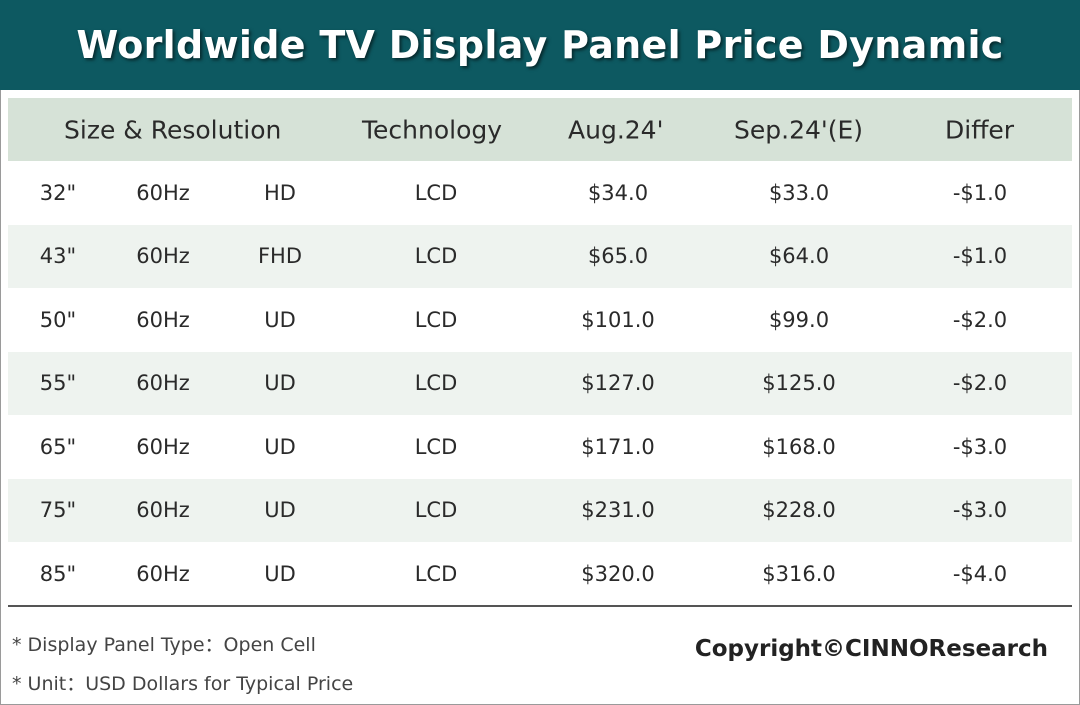 Image resolution: width=1080 pixels, height=705 pixels. Describe the element at coordinates (58, 573) in the screenshot. I see `cell-size: 85"` at that location.